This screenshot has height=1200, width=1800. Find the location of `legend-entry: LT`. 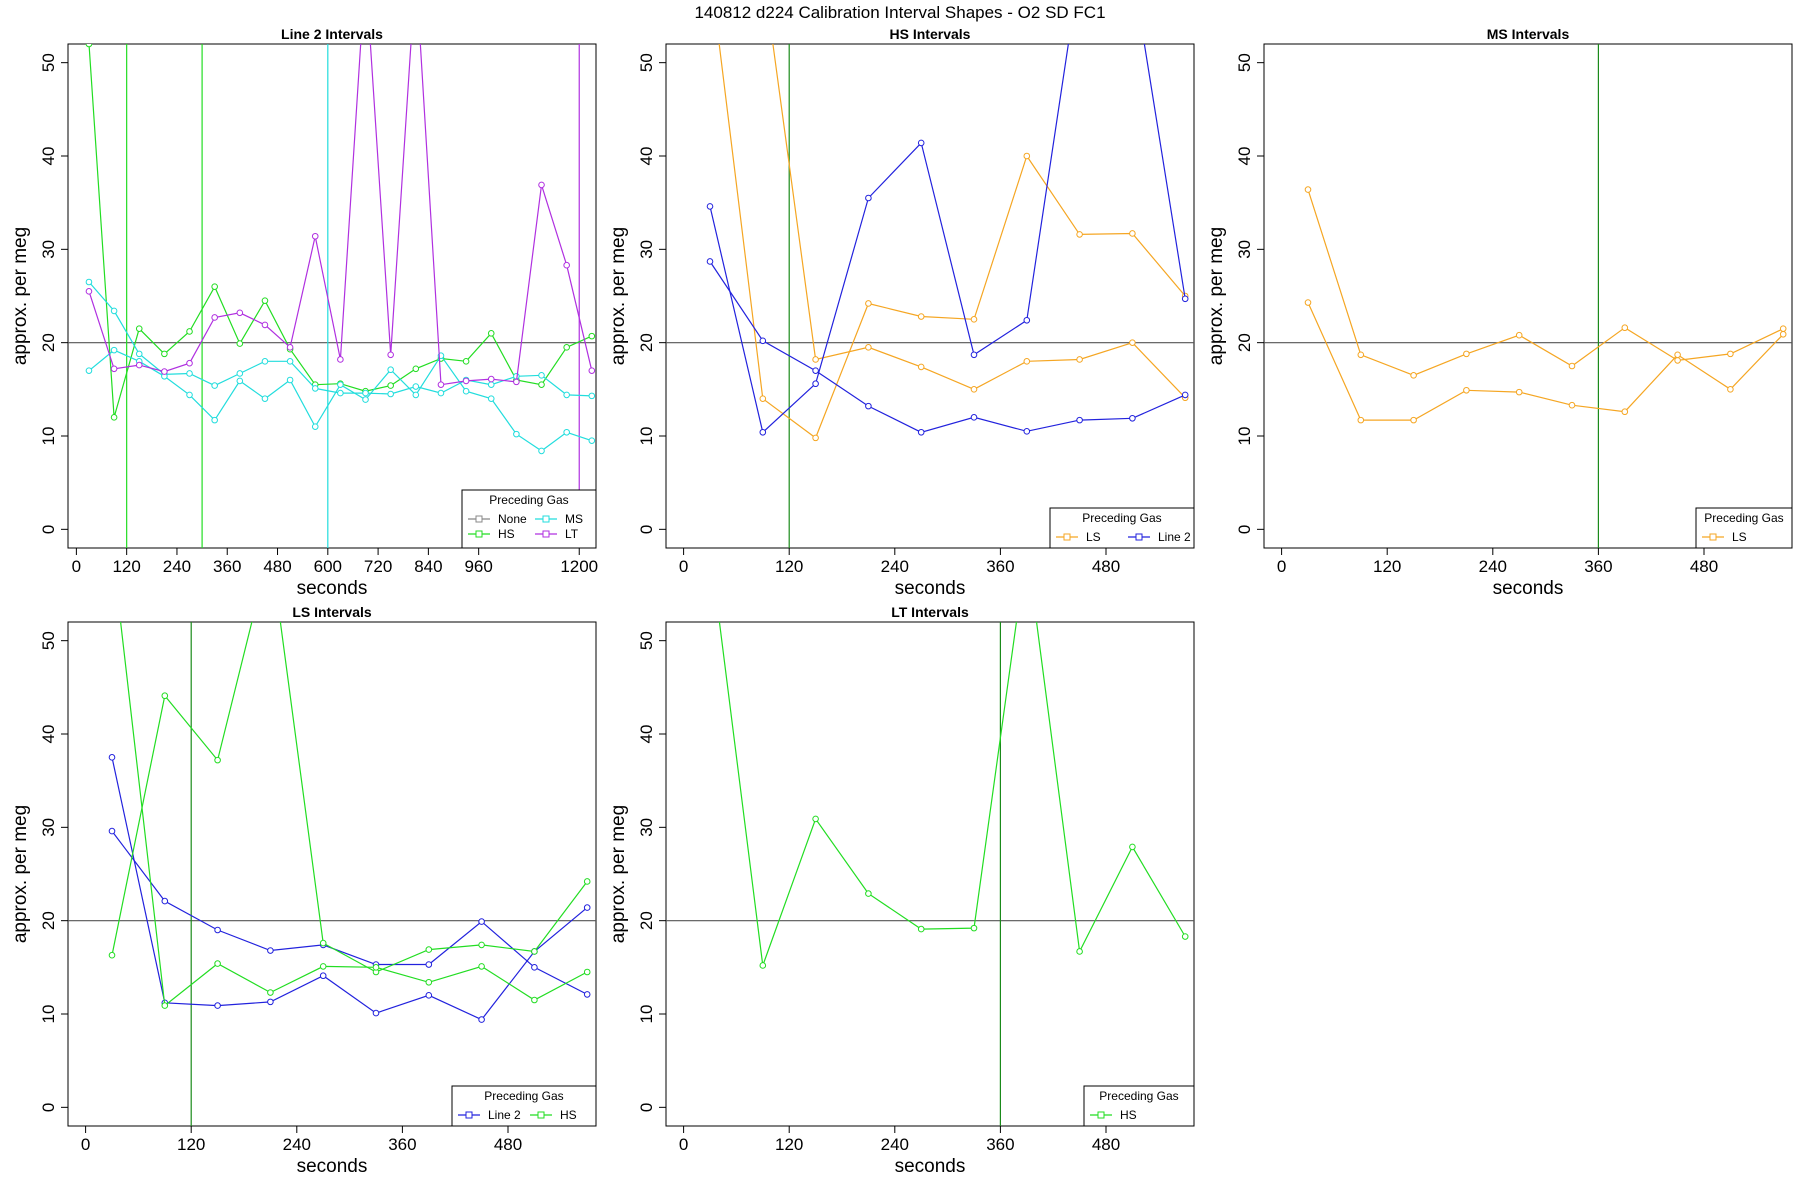

legend-entry: LT is located at coordinates (557, 534).